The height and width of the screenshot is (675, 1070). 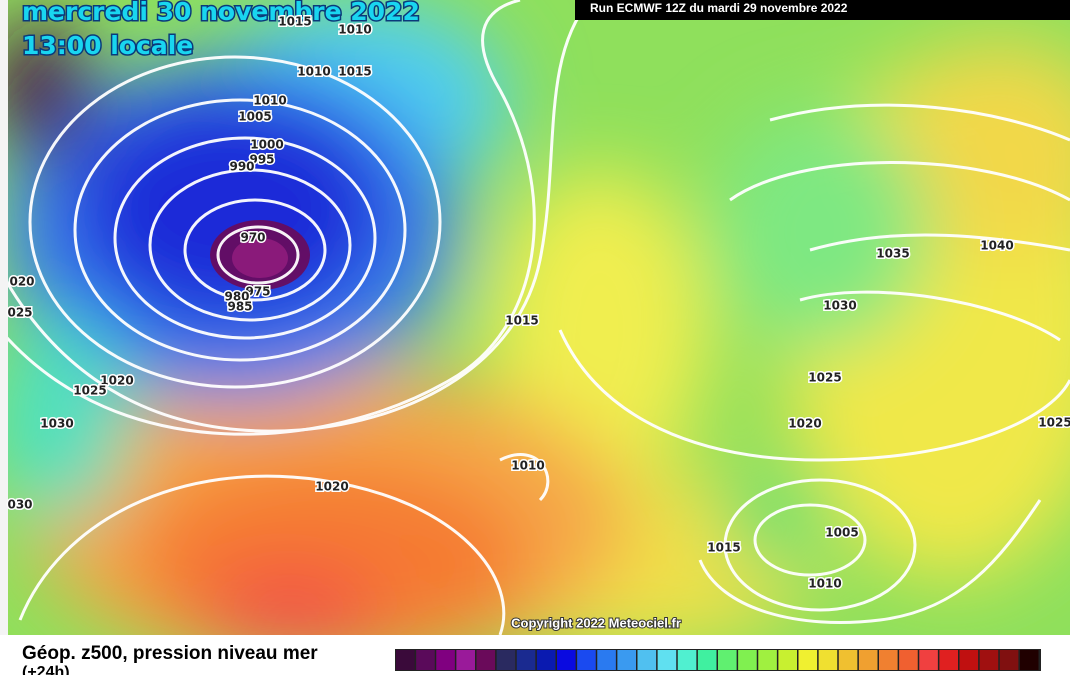 What do you see at coordinates (236, 297) in the screenshot?
I see `isobar-label: 980` at bounding box center [236, 297].